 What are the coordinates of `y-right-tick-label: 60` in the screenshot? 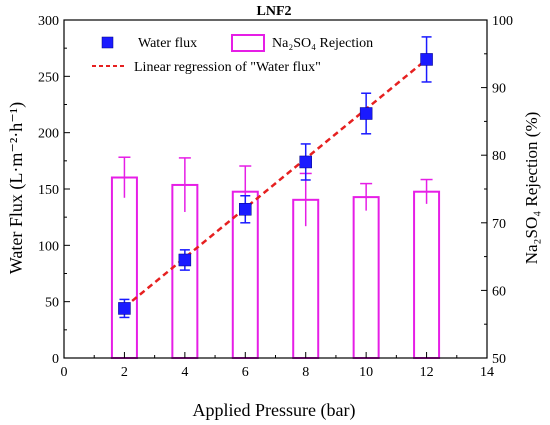 It's located at (499, 291).